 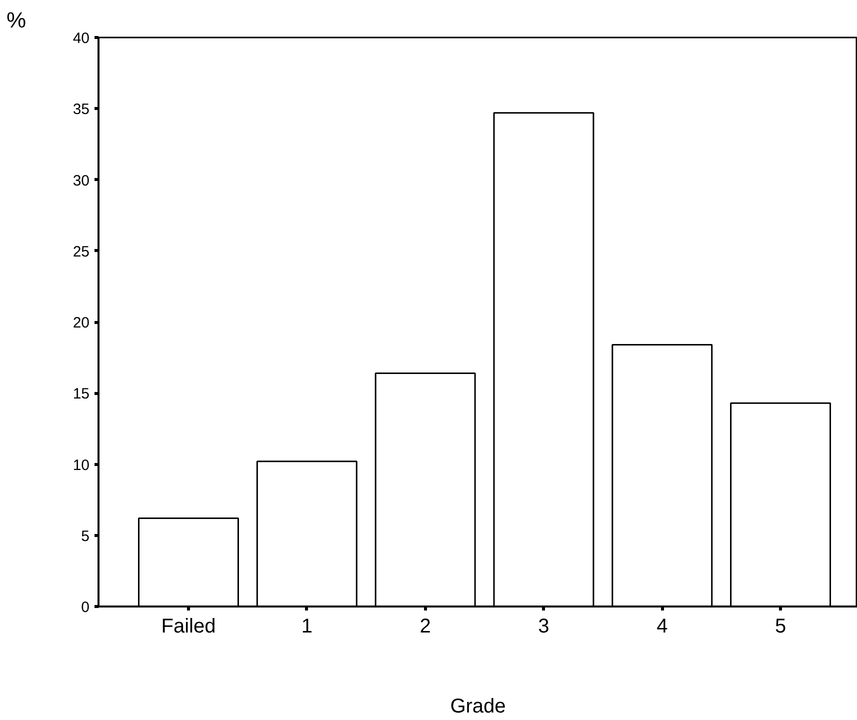 I want to click on y-tick-label: 10, so click(x=81, y=465).